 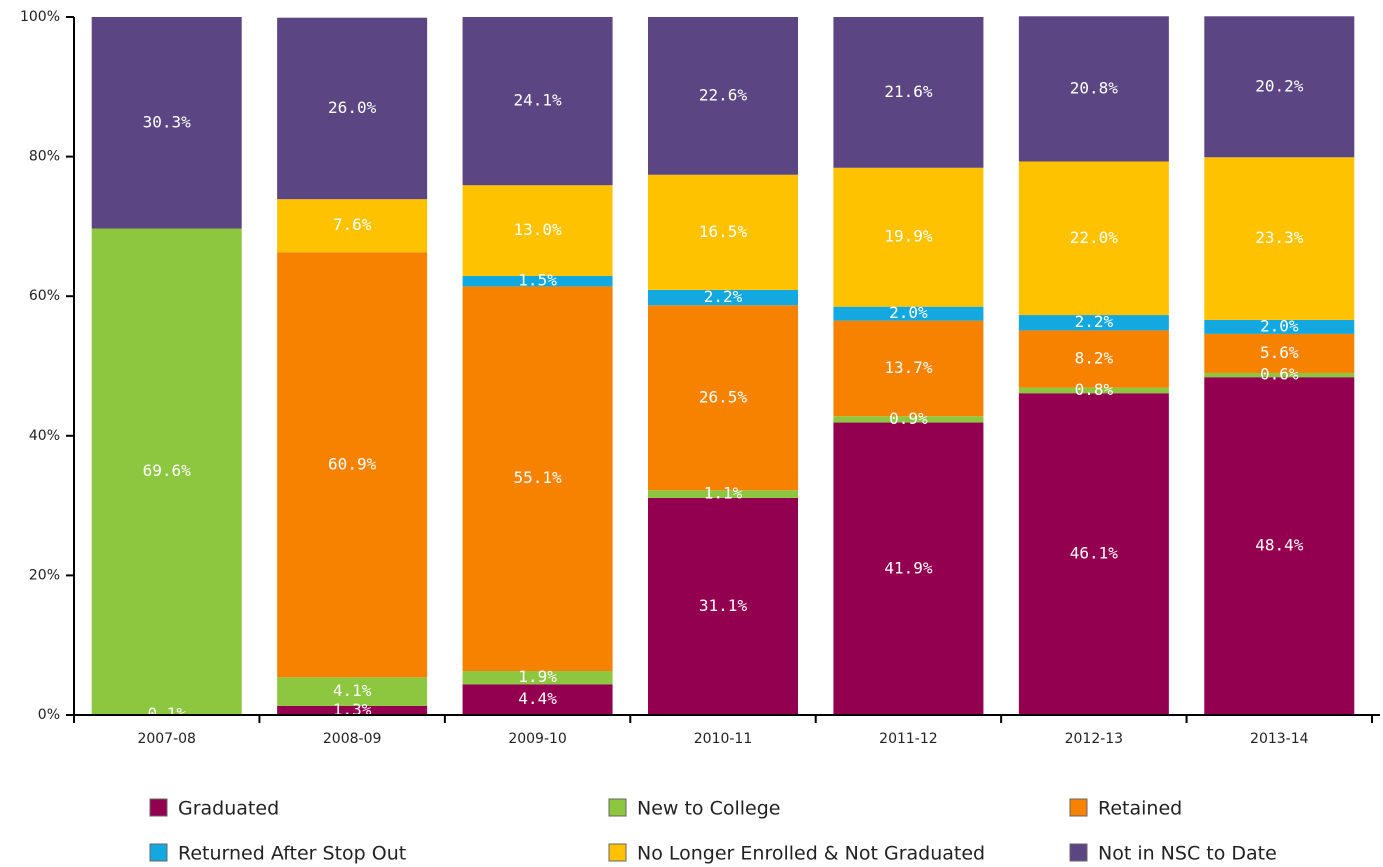 What do you see at coordinates (228, 809) in the screenshot?
I see `legend-label: Graduated` at bounding box center [228, 809].